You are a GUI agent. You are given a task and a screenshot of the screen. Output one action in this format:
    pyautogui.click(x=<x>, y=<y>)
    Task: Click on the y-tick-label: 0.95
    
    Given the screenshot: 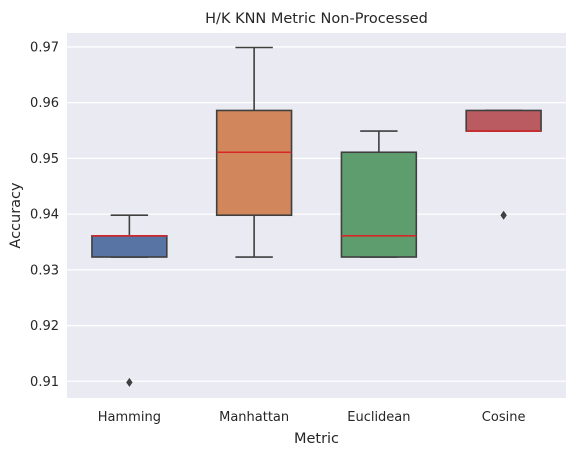 What is the action you would take?
    pyautogui.click(x=44, y=159)
    